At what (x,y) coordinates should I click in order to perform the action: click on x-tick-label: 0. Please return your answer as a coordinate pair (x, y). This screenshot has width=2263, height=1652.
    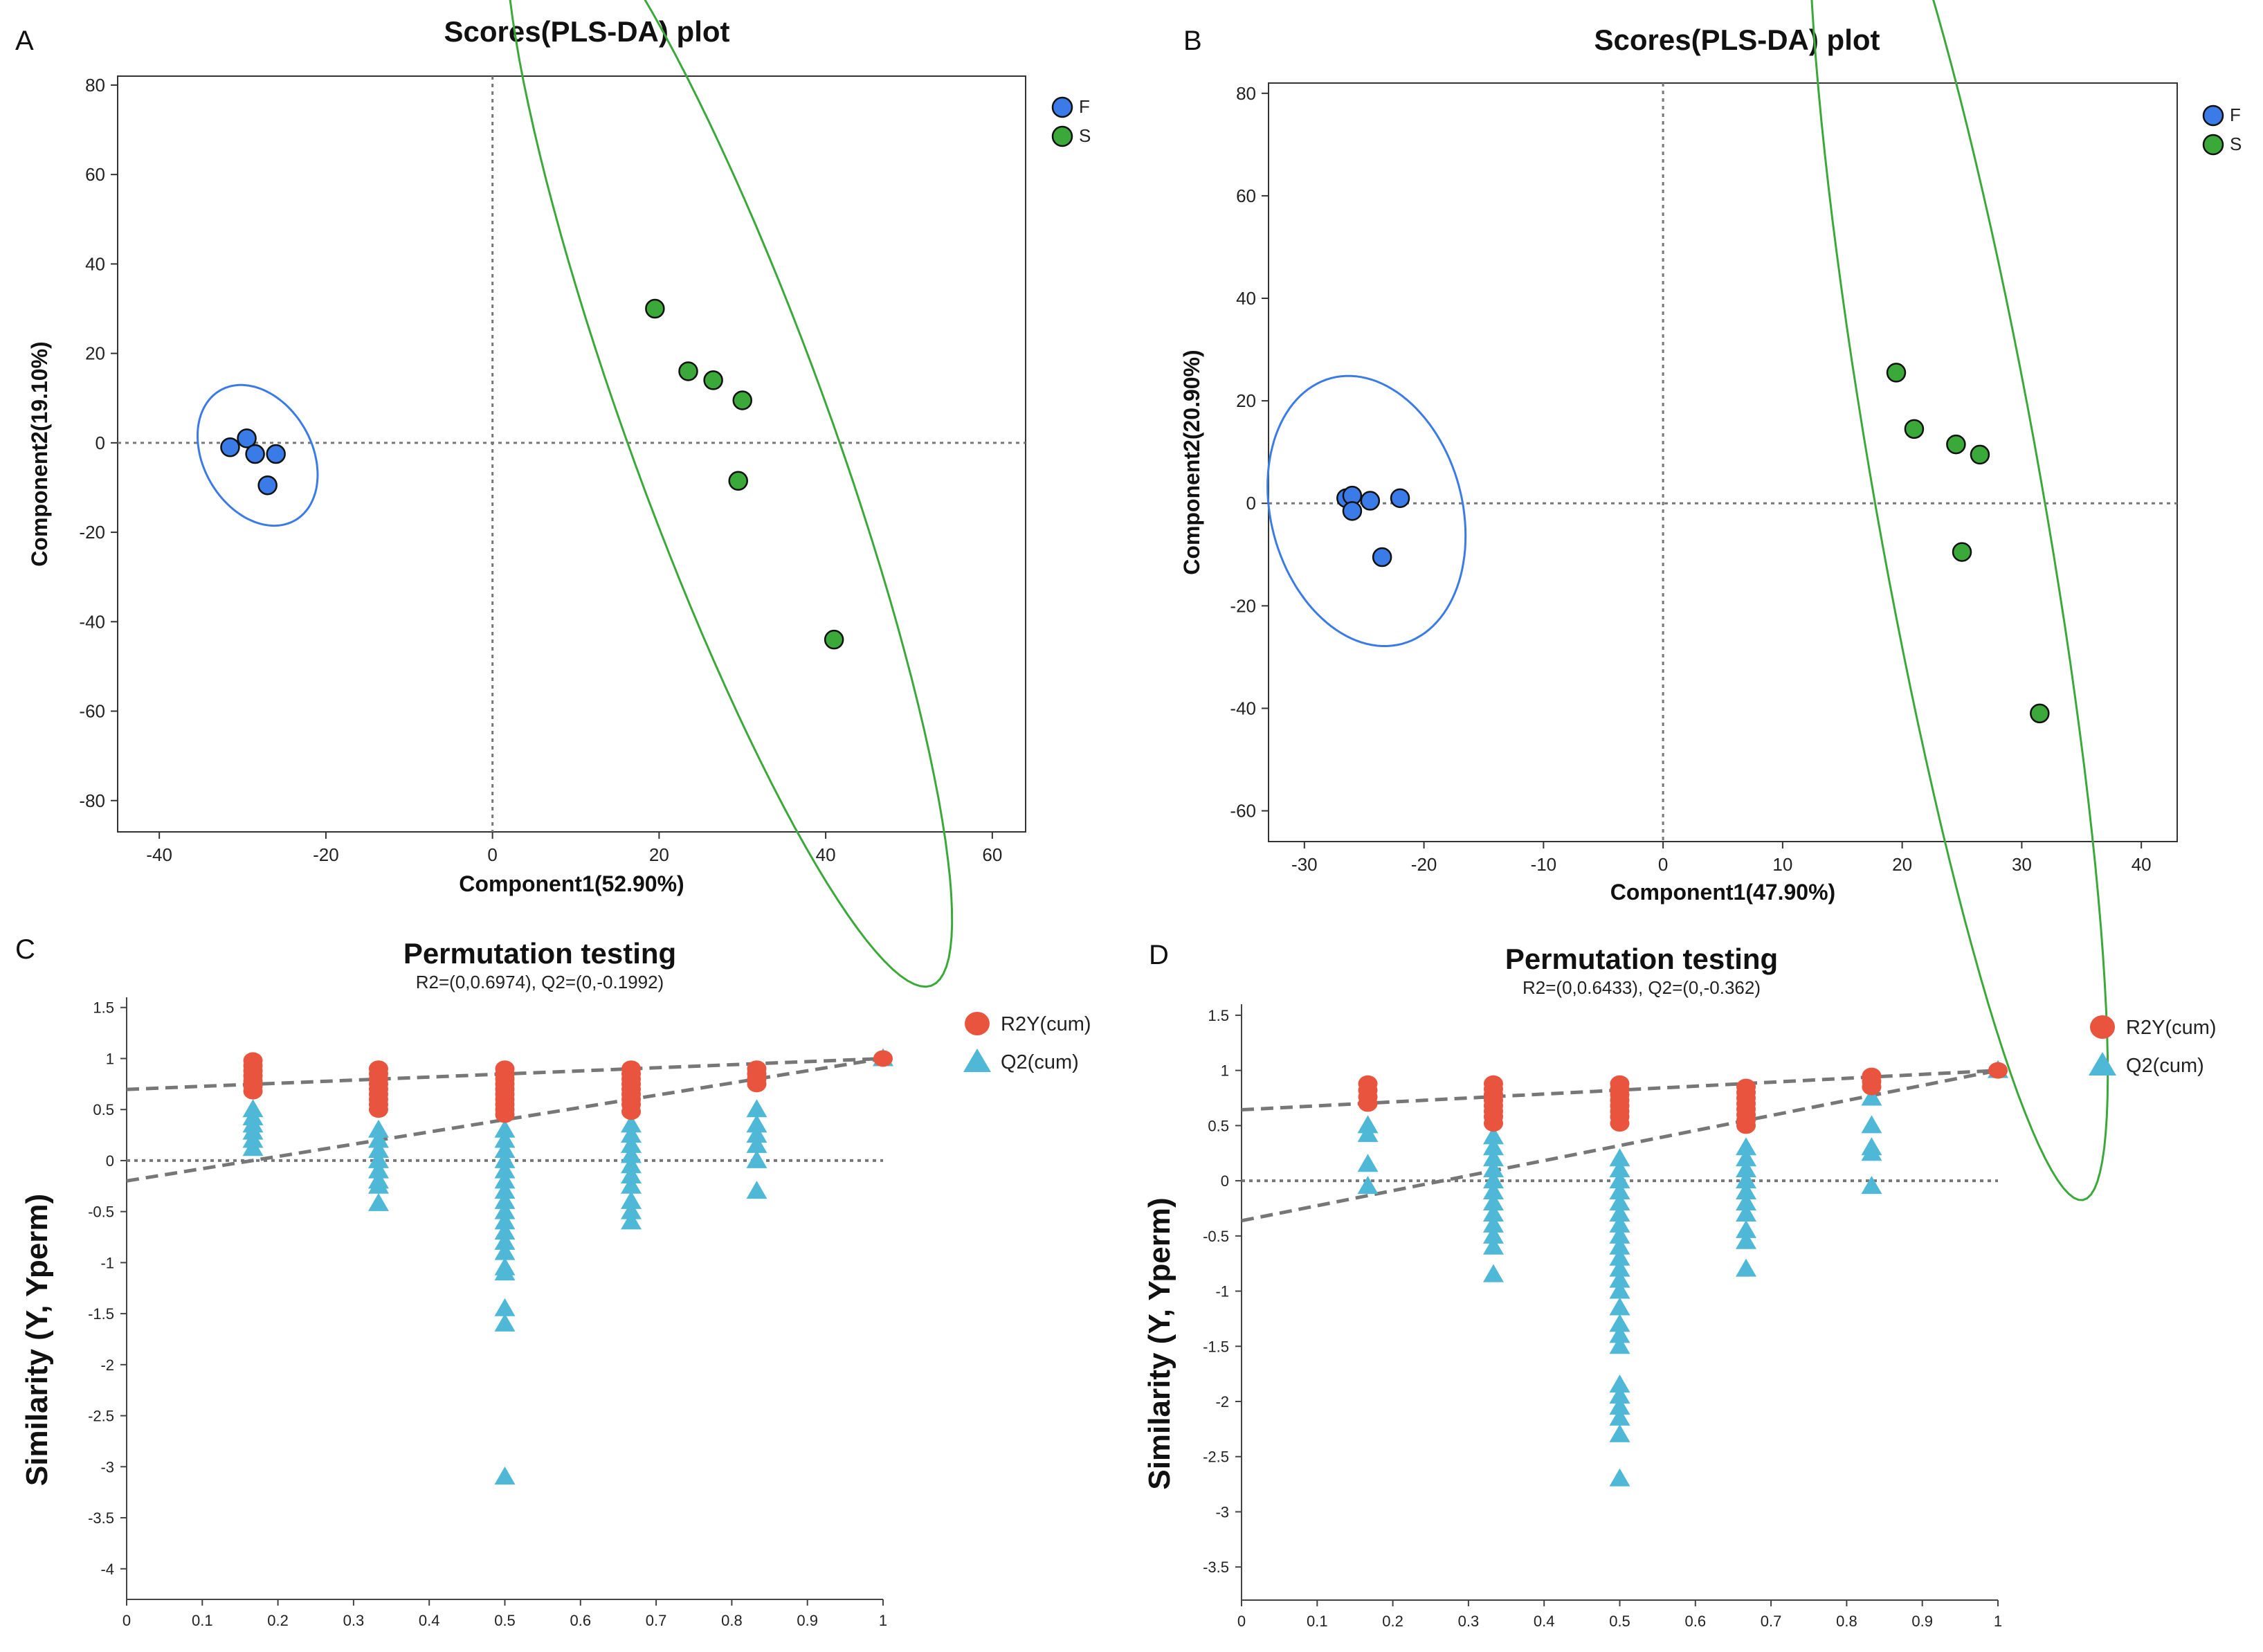
    Looking at the image, I should click on (126, 1620).